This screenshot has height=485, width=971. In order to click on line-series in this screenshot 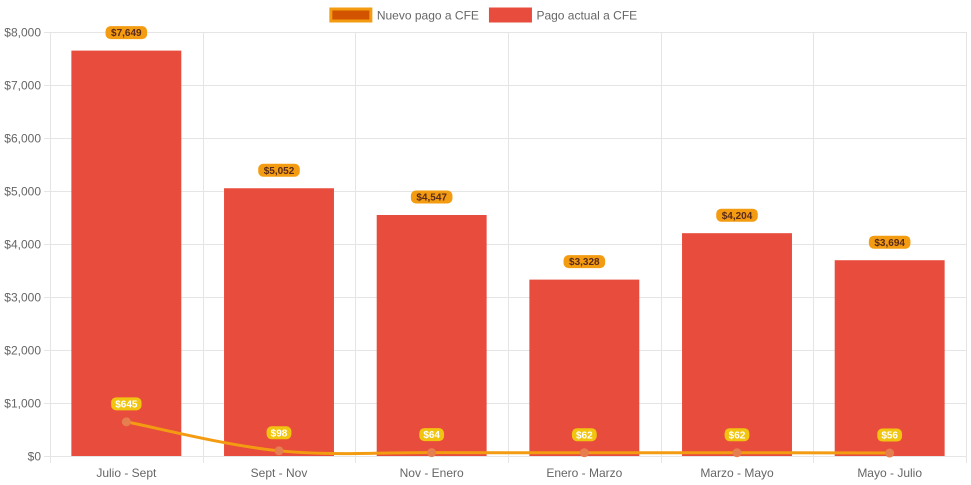, I will do `click(508, 437)`.